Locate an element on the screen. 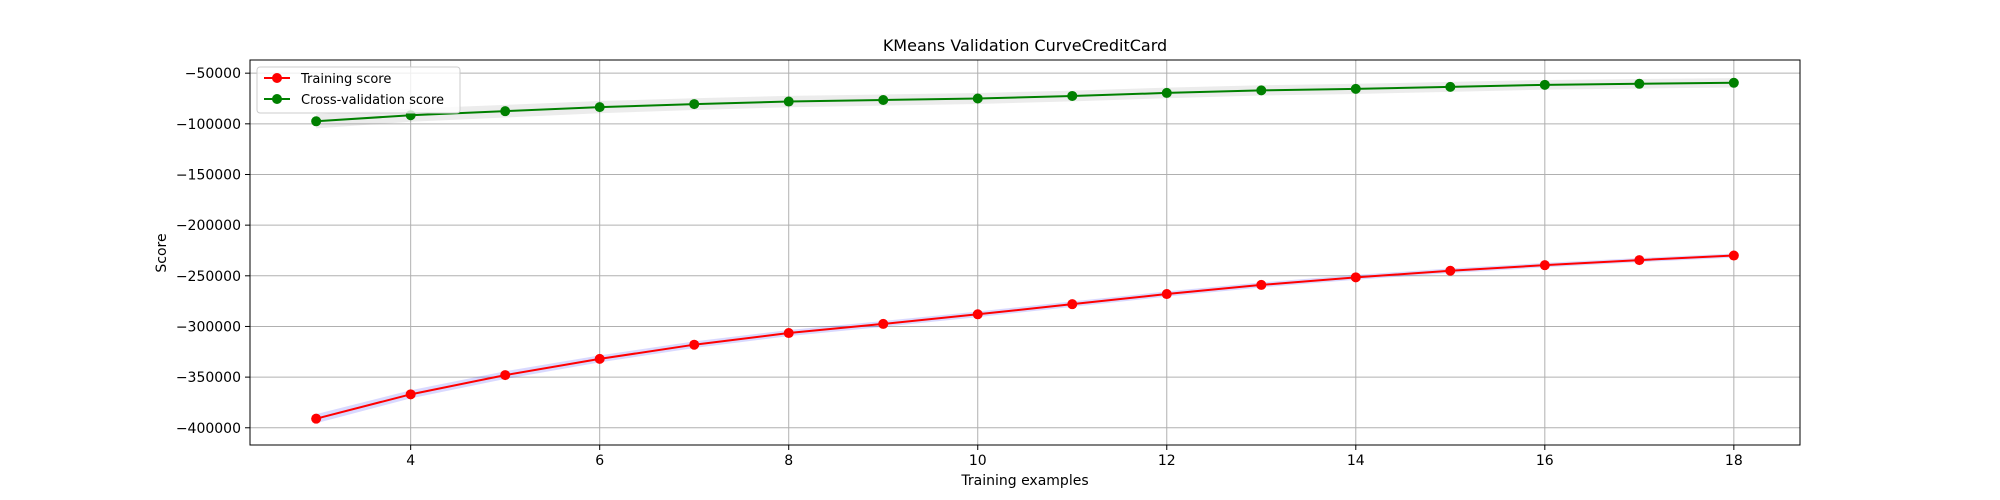 This screenshot has height=500, width=2000. x-tick-label: 14 is located at coordinates (1356, 461).